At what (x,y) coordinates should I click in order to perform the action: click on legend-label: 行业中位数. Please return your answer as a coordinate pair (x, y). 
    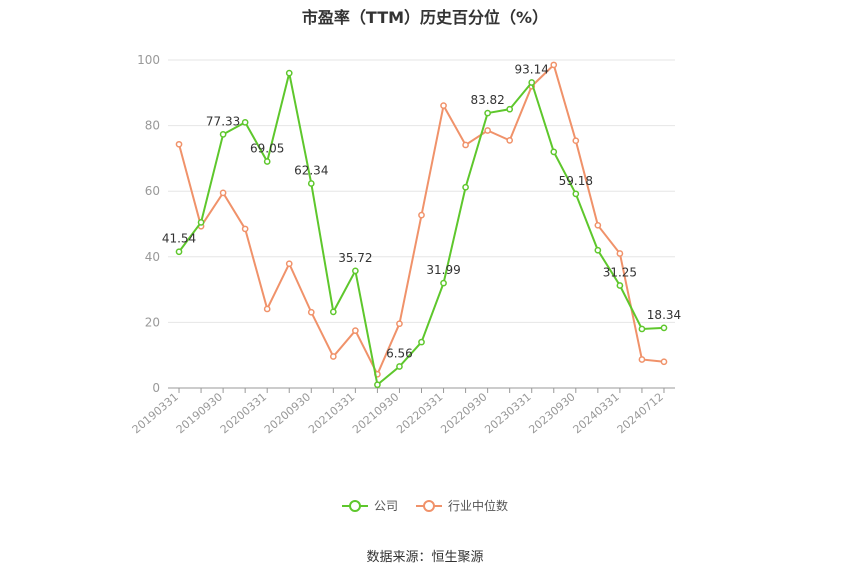
    Looking at the image, I should click on (478, 506).